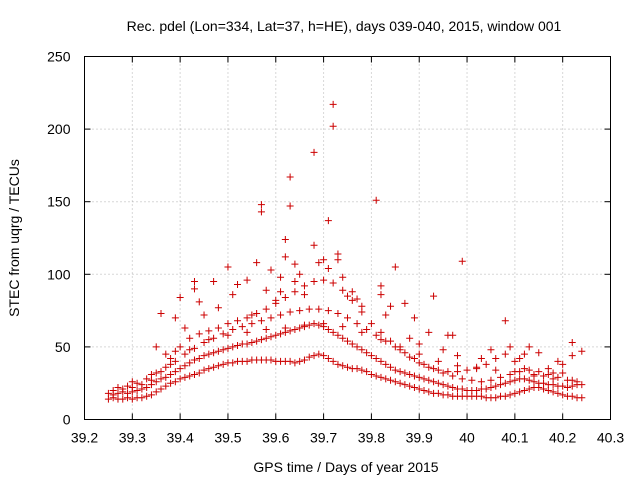 The height and width of the screenshot is (480, 640). Describe the element at coordinates (14, 238) in the screenshot. I see `y-axis-title: STEC from uqrg / TECUs` at that location.